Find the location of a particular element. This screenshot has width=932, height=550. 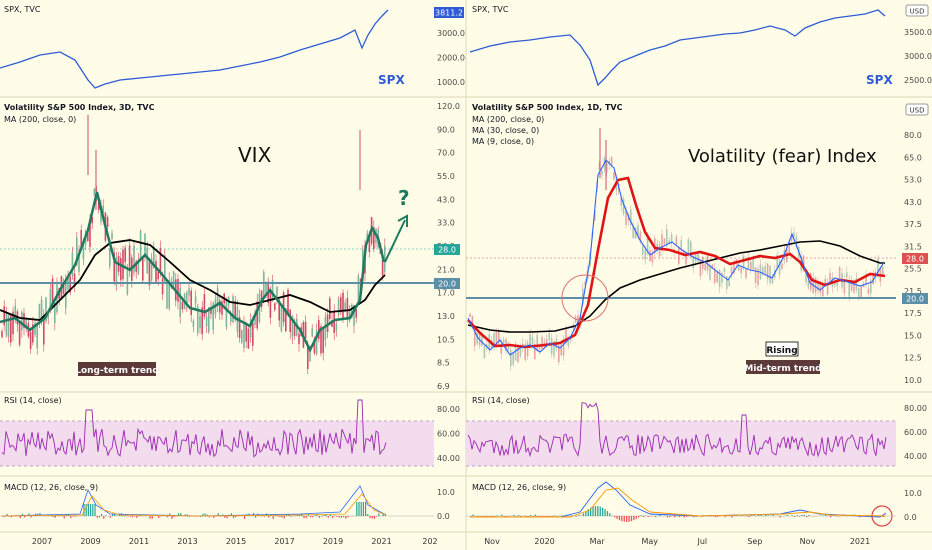

right-time-axis: Nov 2020 Mar May Jul Sep Nov 2021 is located at coordinates (677, 541).